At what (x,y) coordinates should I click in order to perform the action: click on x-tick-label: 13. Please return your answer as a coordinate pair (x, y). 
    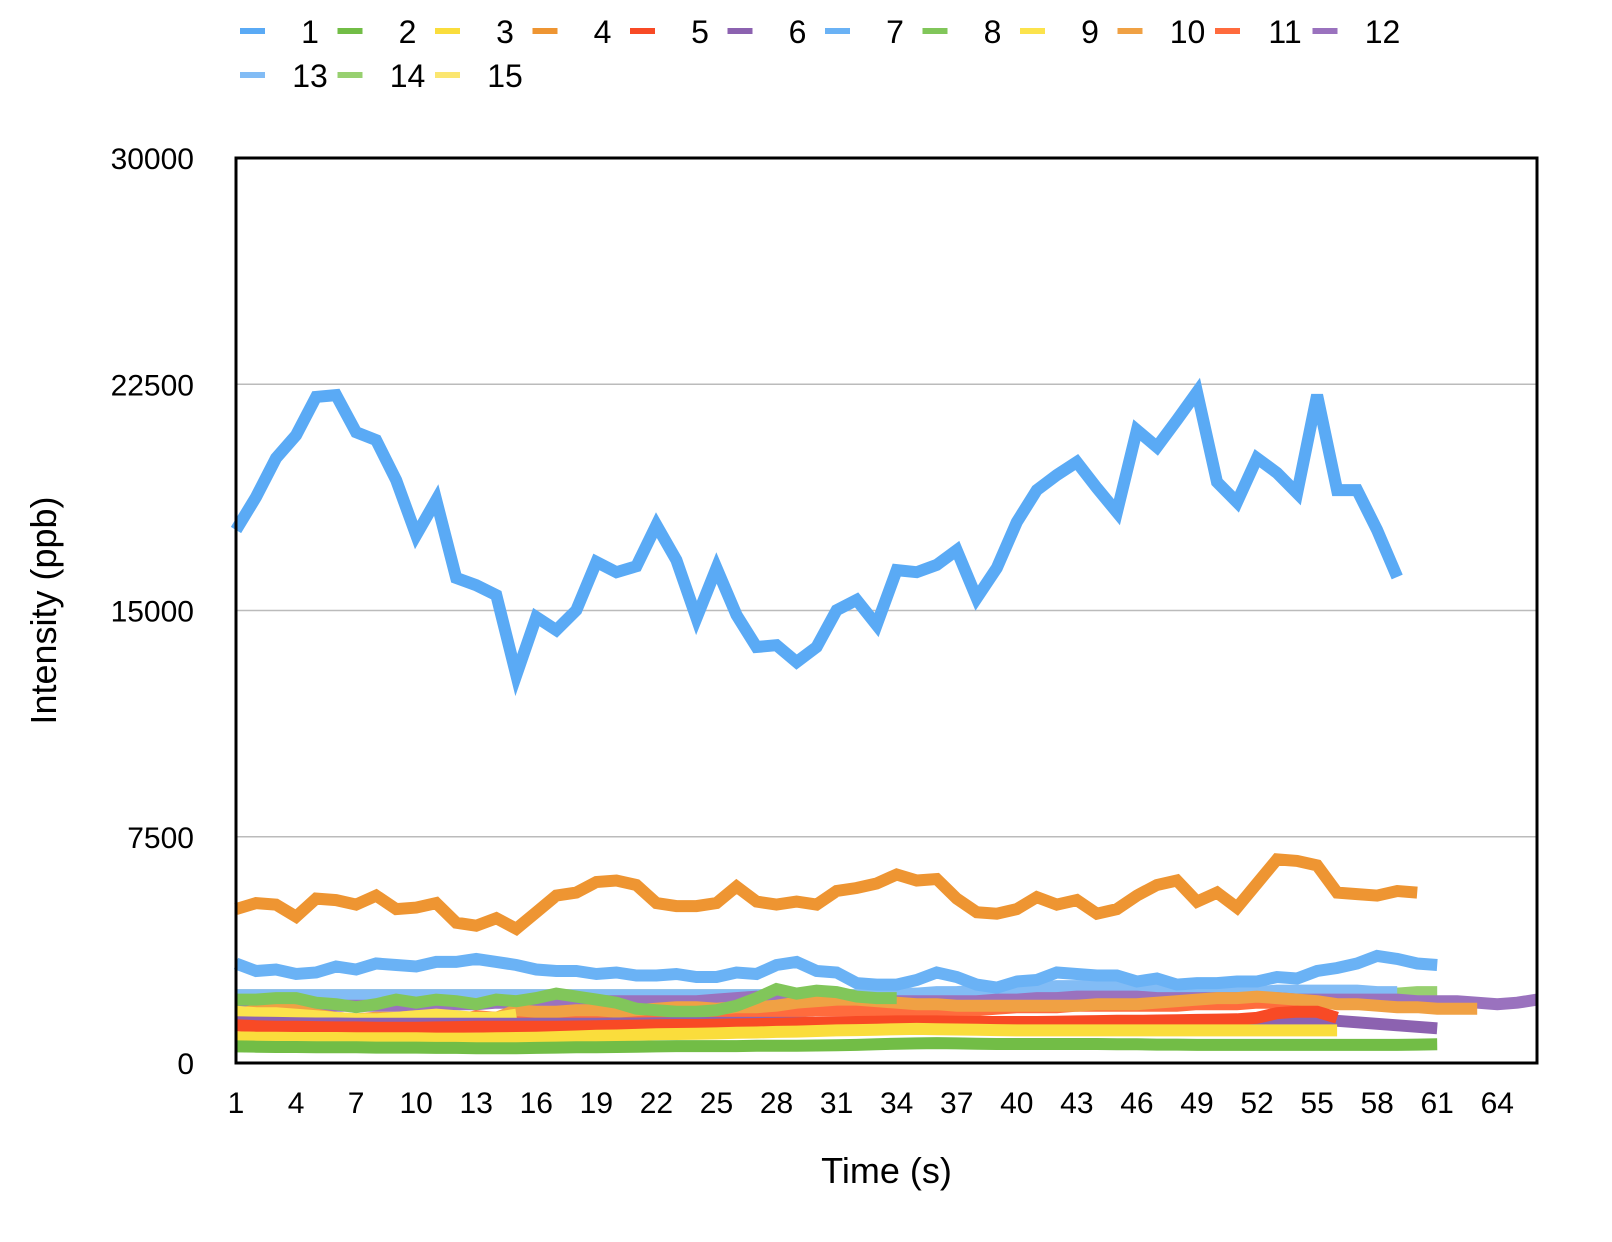
    Looking at the image, I should click on (476, 1103).